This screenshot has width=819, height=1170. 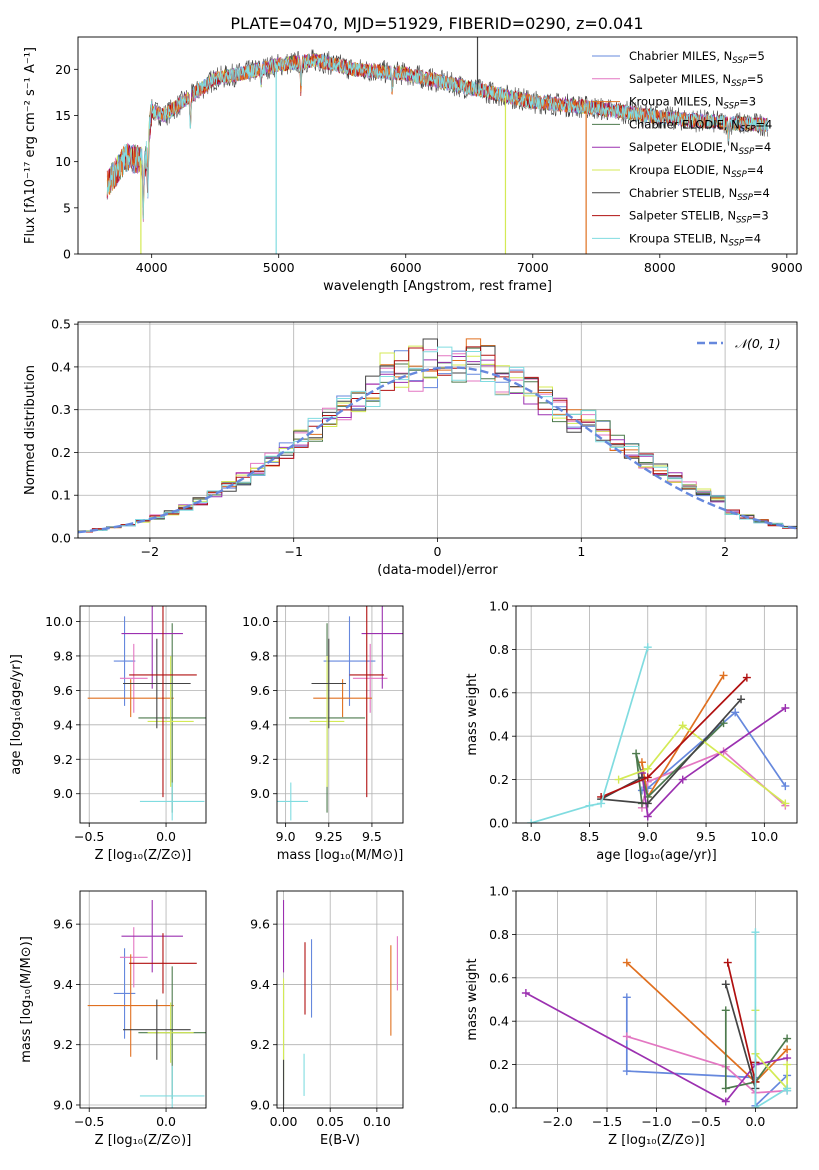 I want to click on y-tick-label: 9.8, so click(x=63, y=655).